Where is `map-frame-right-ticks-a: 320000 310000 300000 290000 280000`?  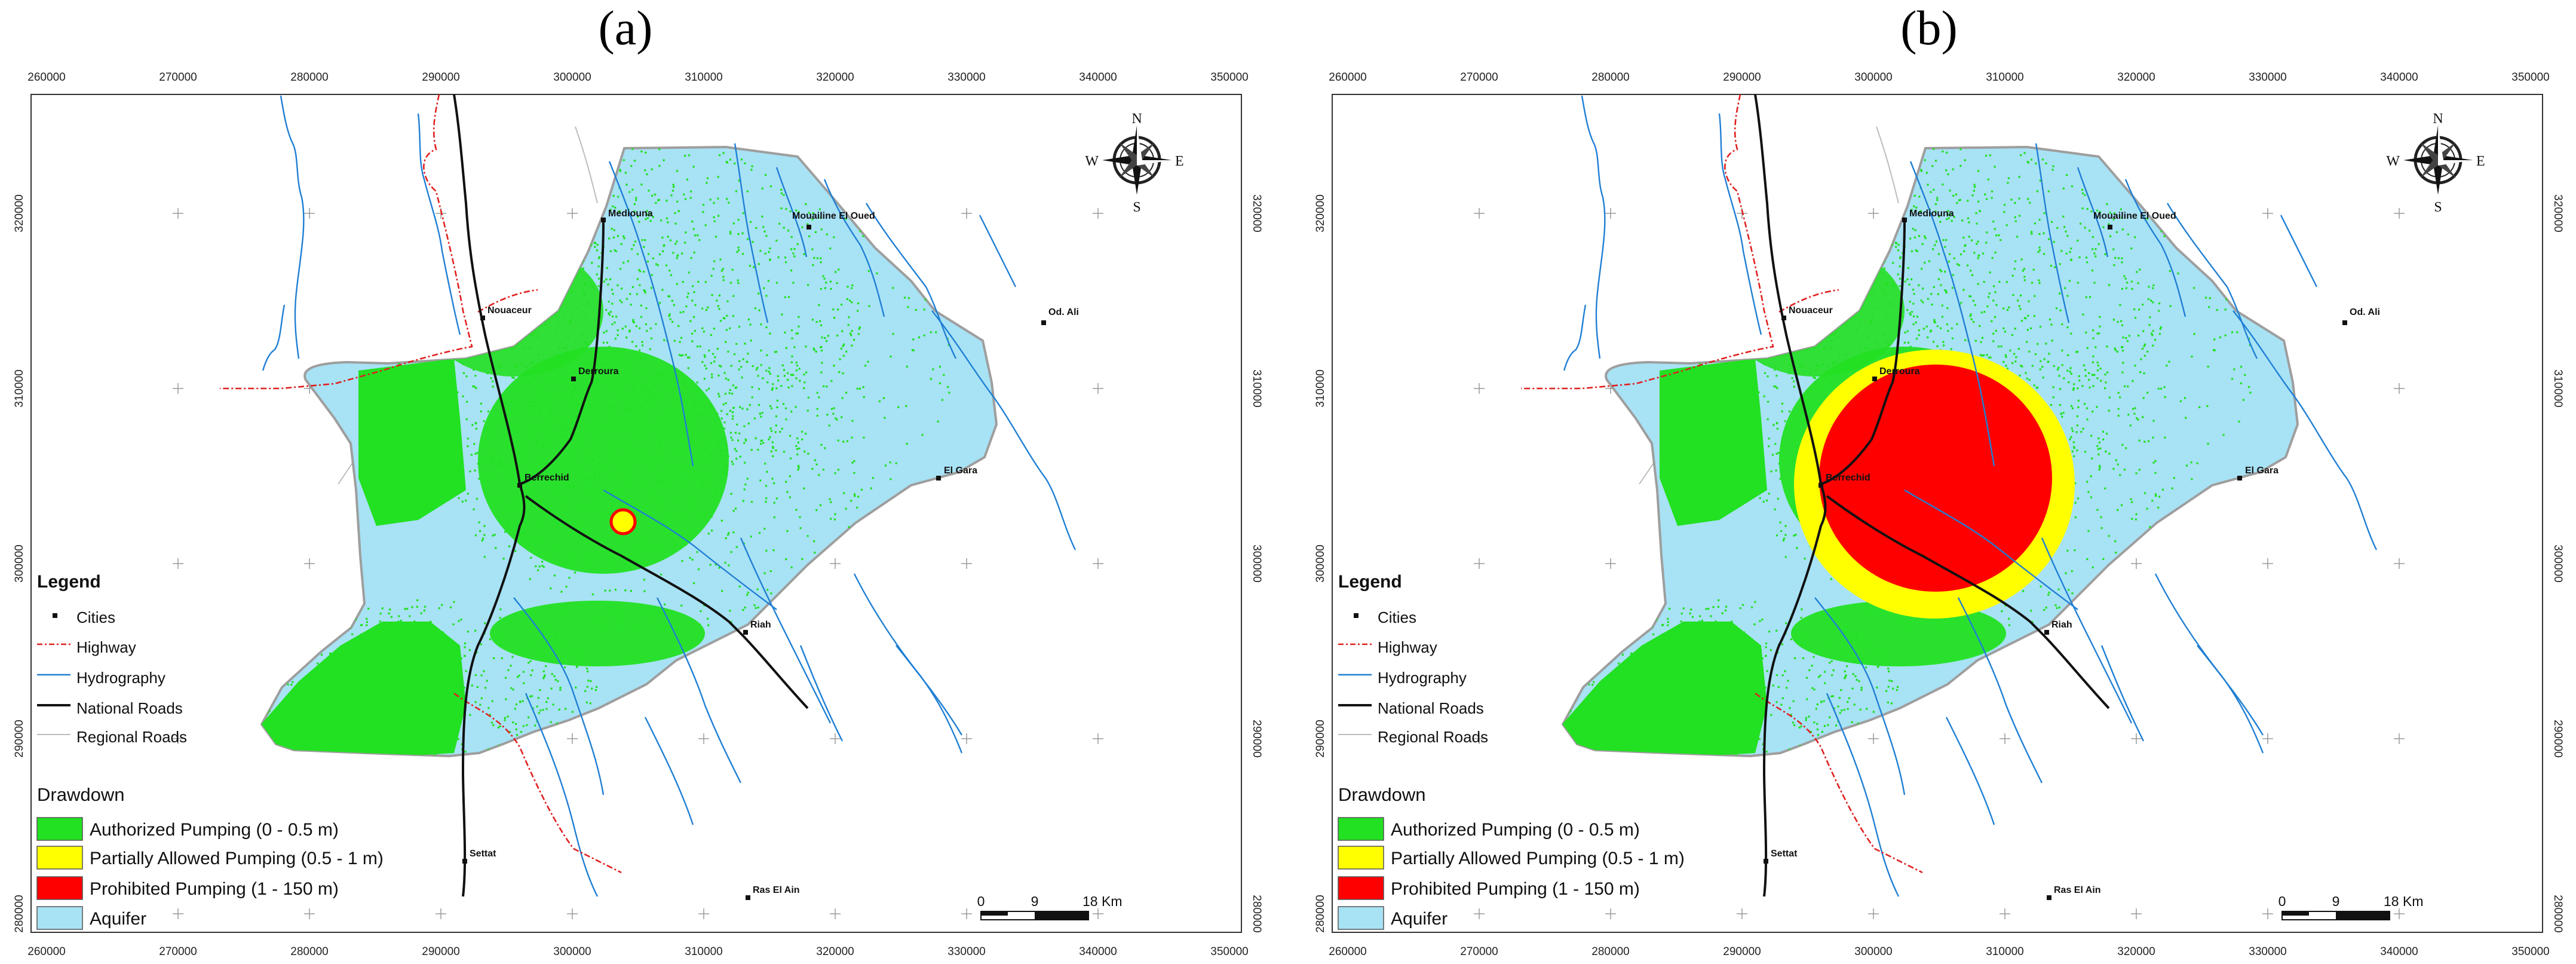
map-frame-right-ticks-a: 320000 310000 300000 290000 280000 is located at coordinates (1256, 563).